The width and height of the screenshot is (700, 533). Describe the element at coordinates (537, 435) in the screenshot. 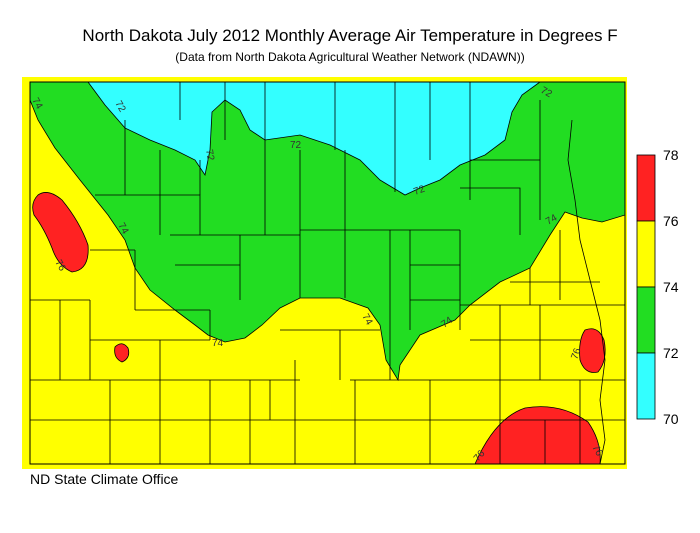

I see `band-76-78-south` at that location.